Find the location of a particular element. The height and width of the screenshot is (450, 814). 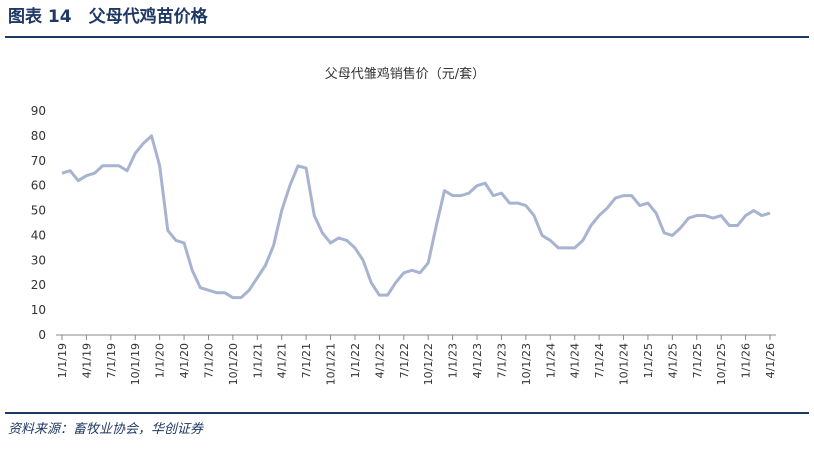

y-tick-label: 50 is located at coordinates (38, 211).